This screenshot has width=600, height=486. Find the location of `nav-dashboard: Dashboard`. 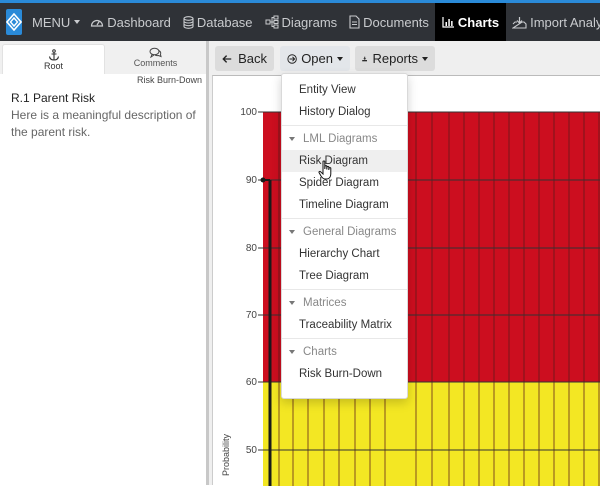

nav-dashboard: Dashboard is located at coordinates (130, 22).